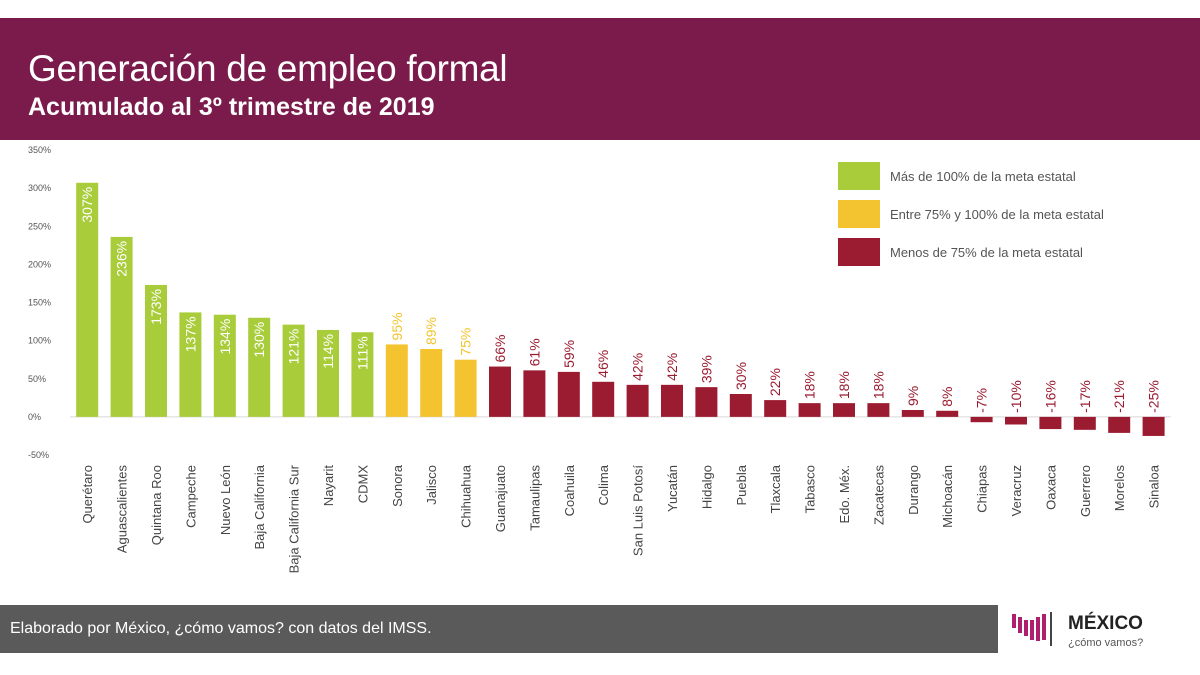 The image size is (1200, 675). I want to click on logo-bars-icon, so click(1032, 629).